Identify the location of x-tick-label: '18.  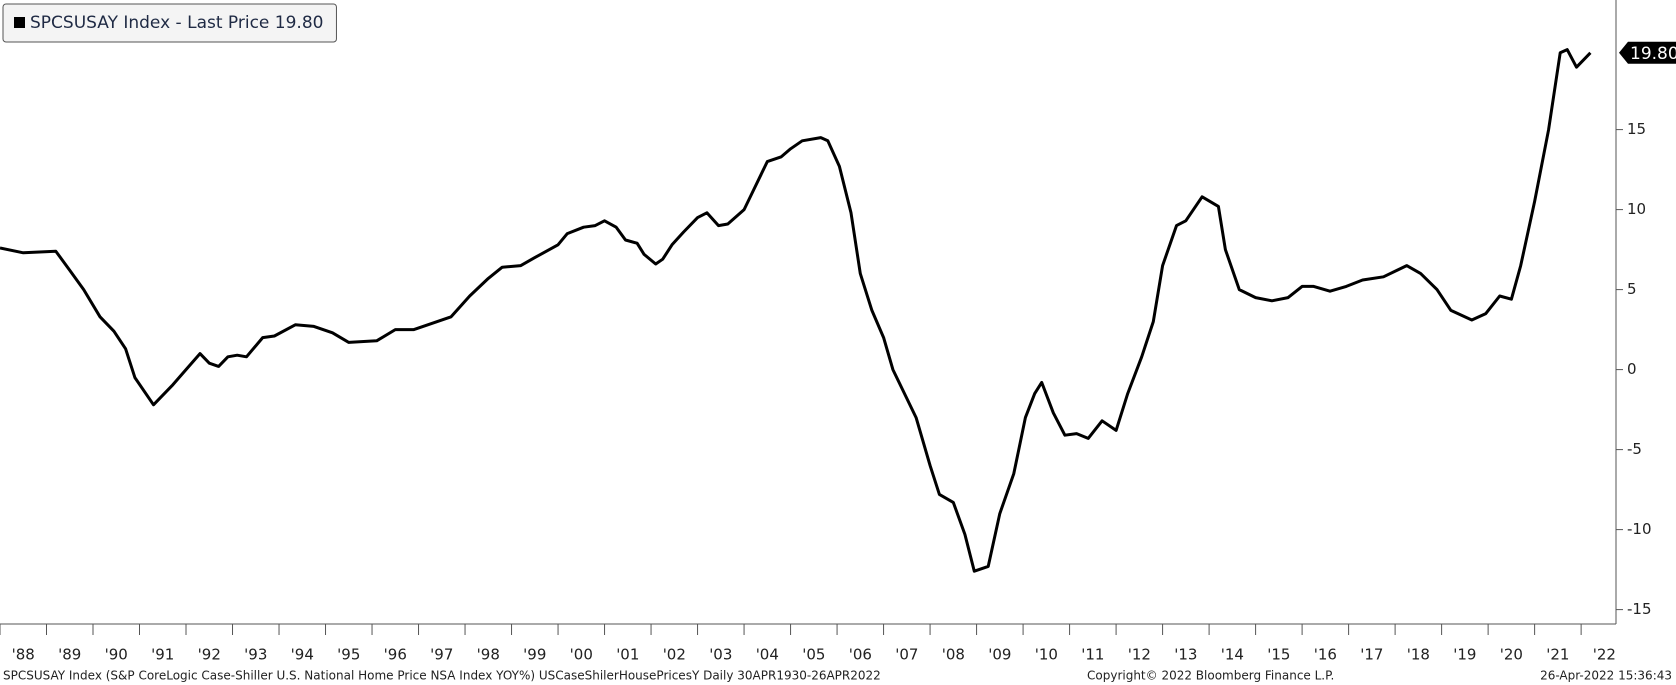
(1418, 655).